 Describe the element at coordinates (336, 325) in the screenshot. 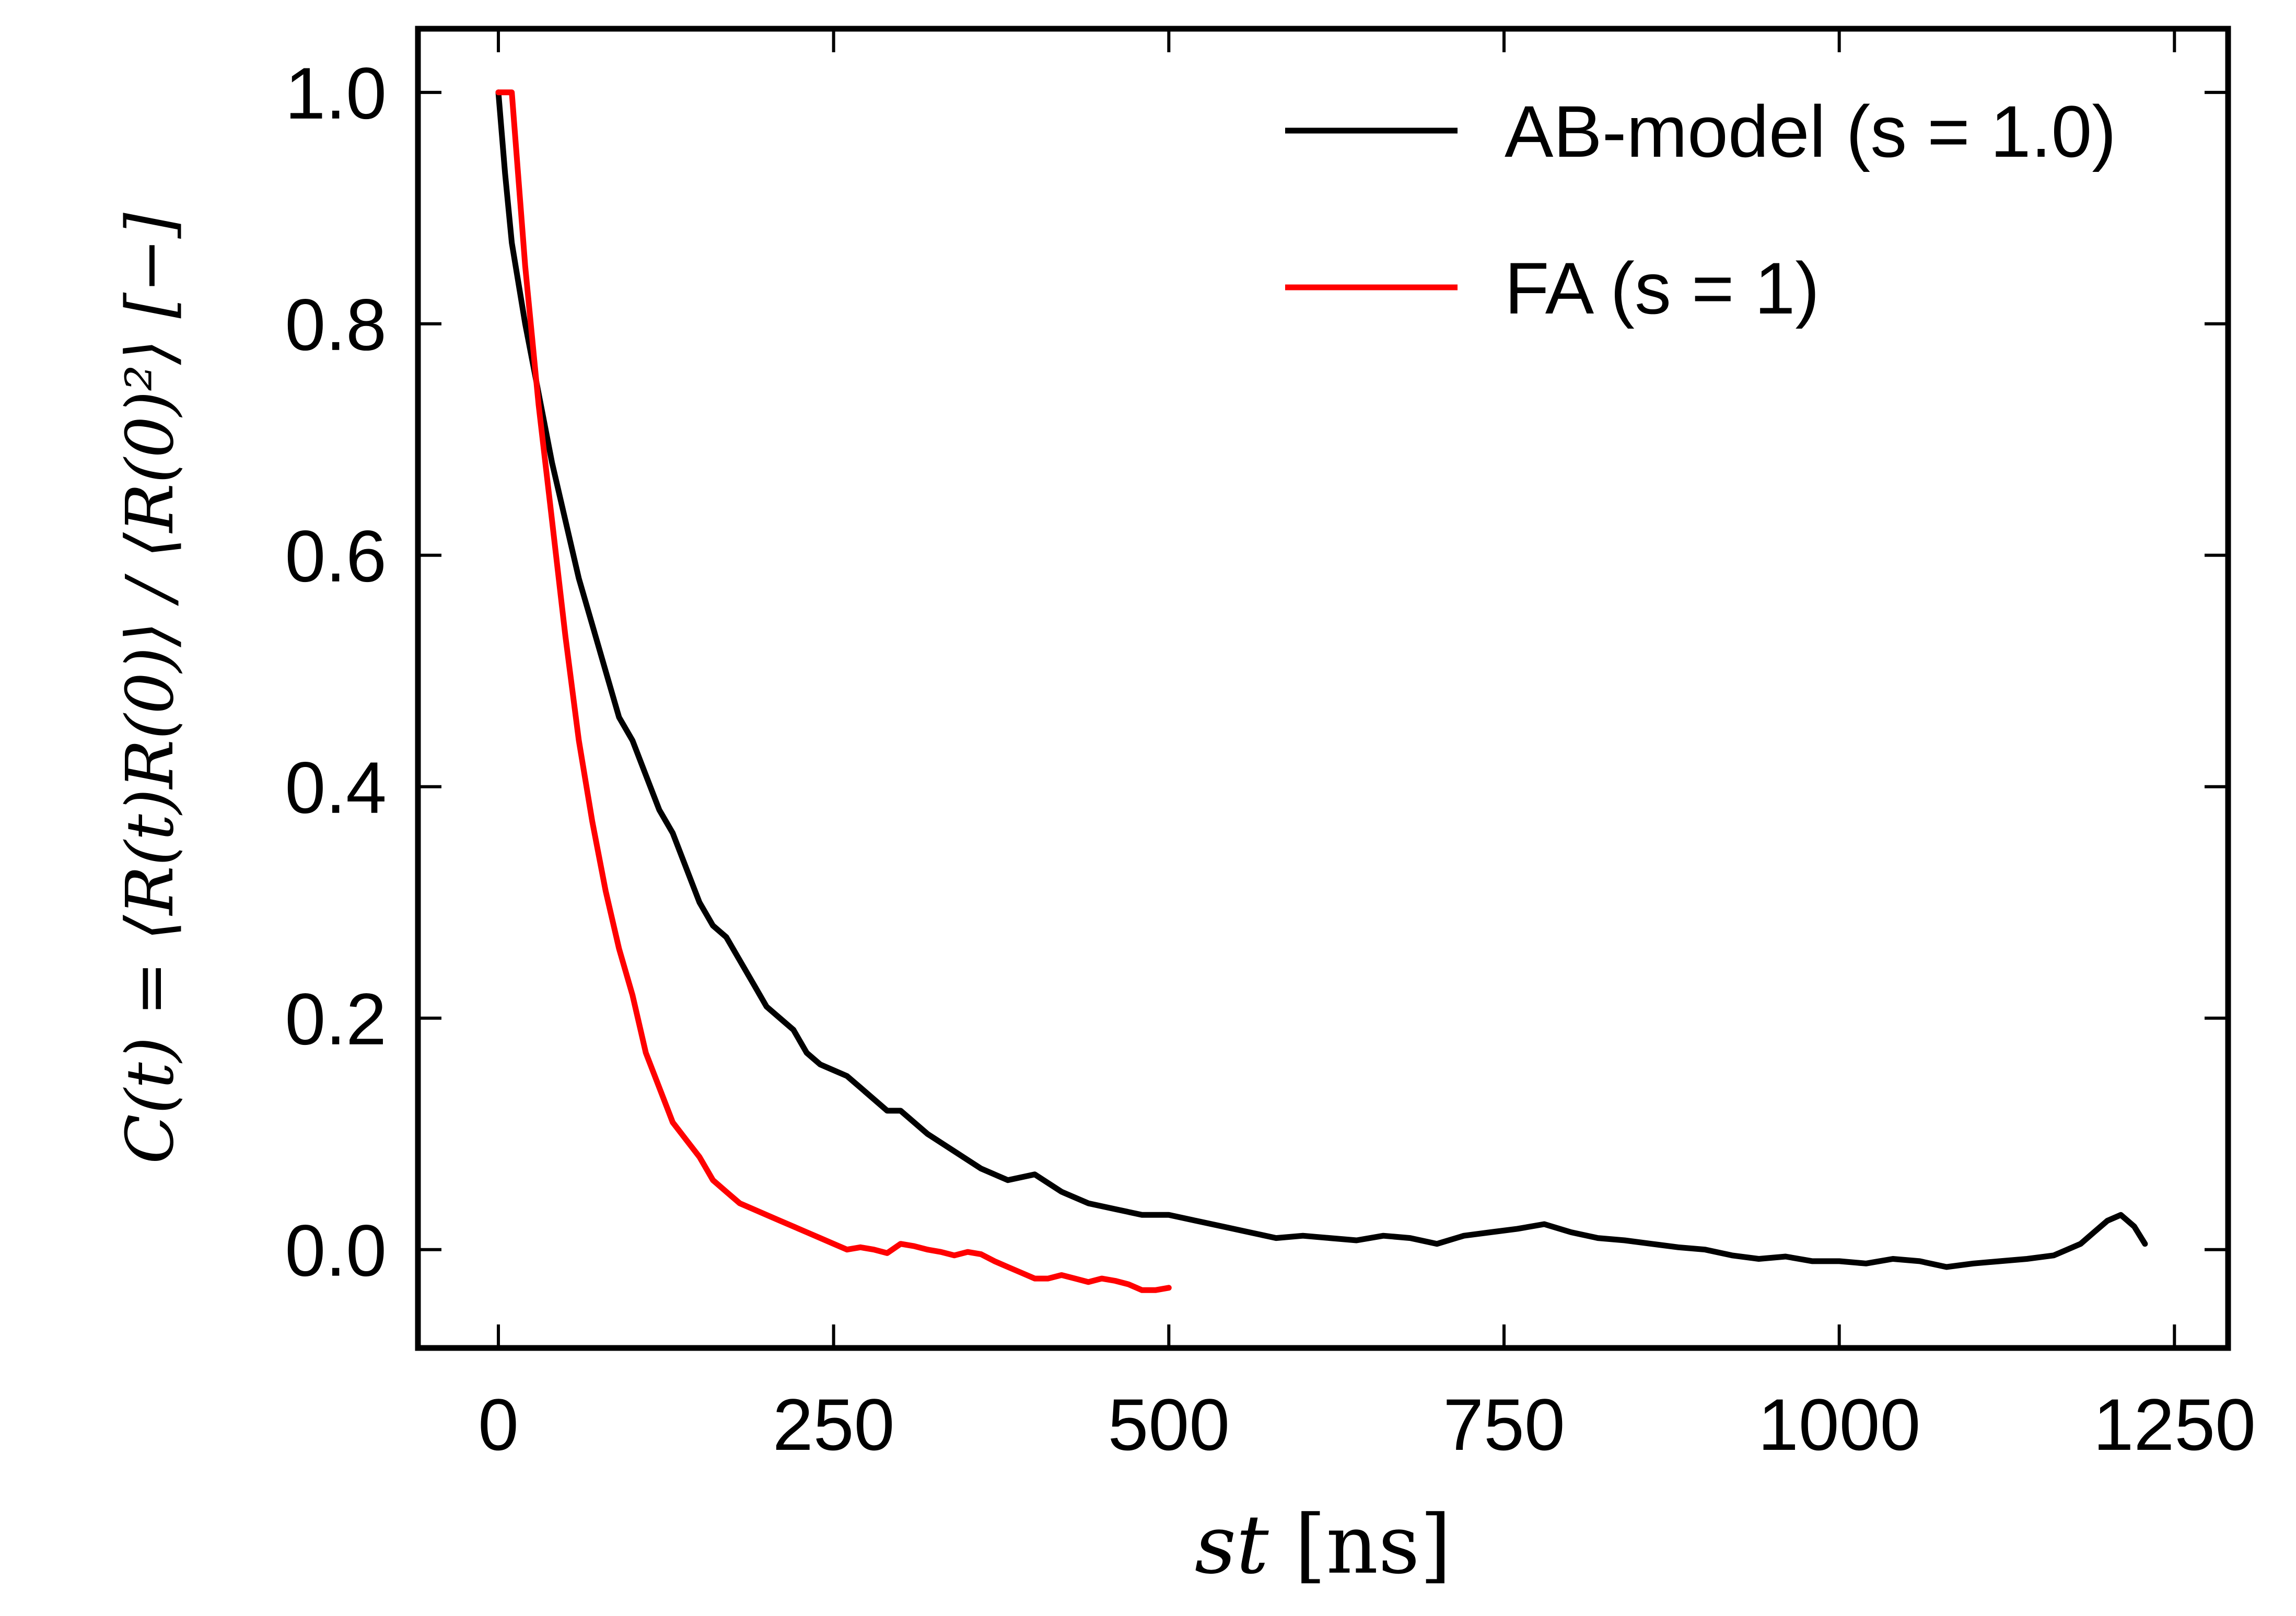

I see `y-tick-label: 0.8` at that location.